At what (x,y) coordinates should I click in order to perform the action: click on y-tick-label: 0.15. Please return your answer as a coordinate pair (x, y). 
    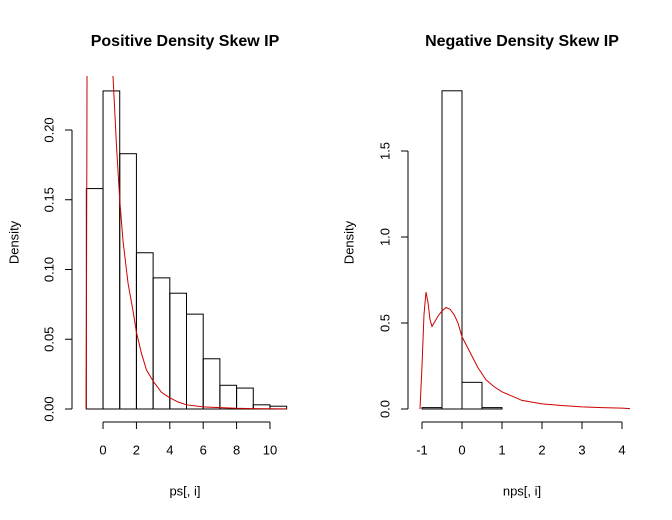
    Looking at the image, I should click on (48, 199).